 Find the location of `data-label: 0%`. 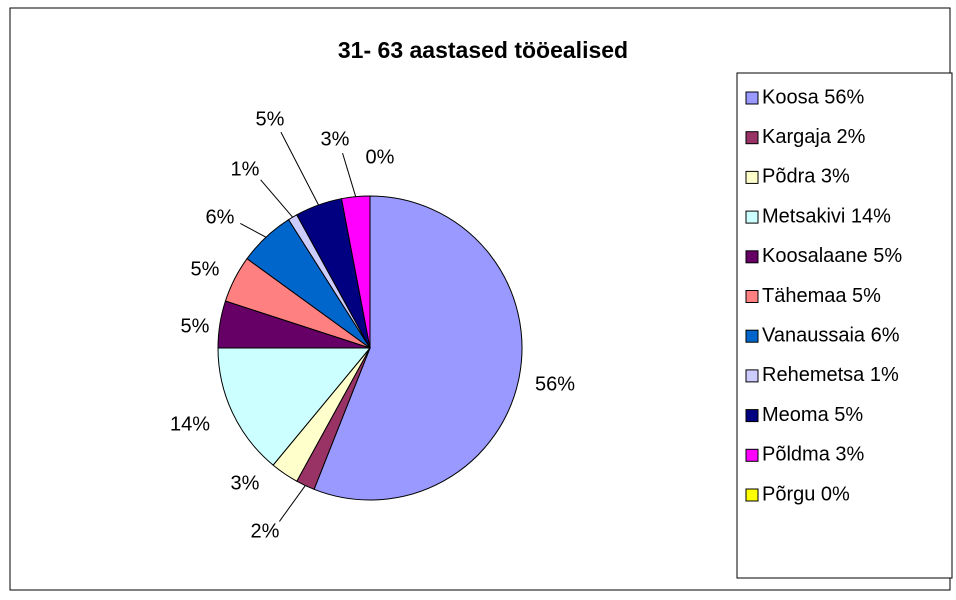

data-label: 0% is located at coordinates (380, 157).